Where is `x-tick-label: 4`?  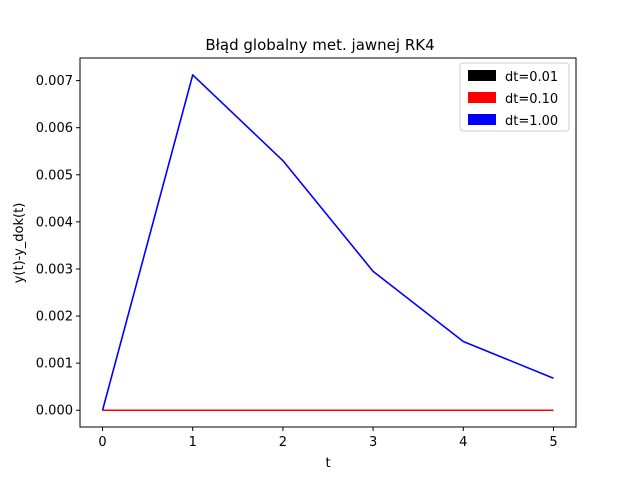 x-tick-label: 4 is located at coordinates (463, 442).